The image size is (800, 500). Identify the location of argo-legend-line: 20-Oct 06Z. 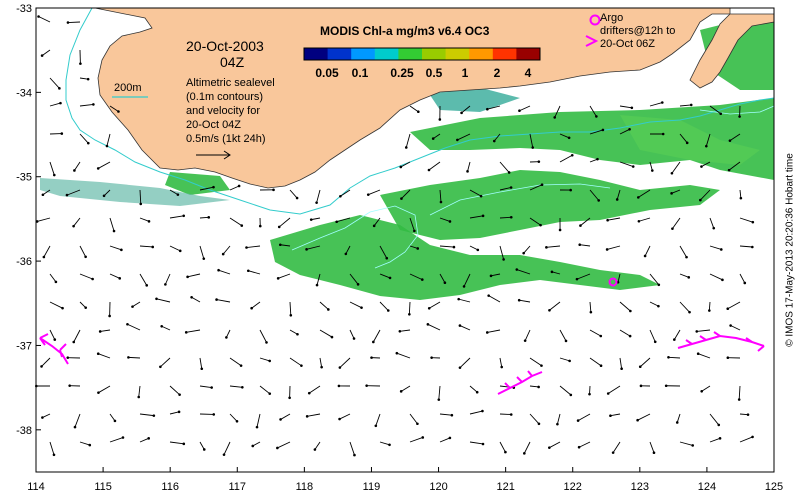
(628, 44).